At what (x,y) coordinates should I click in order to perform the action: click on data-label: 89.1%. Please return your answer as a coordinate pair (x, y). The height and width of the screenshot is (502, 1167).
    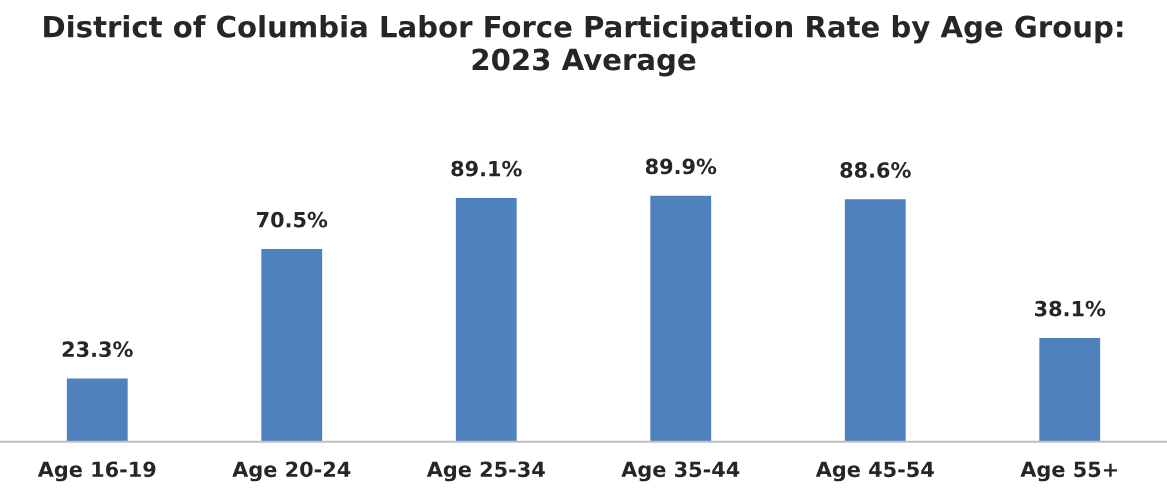
    Looking at the image, I should click on (486, 168).